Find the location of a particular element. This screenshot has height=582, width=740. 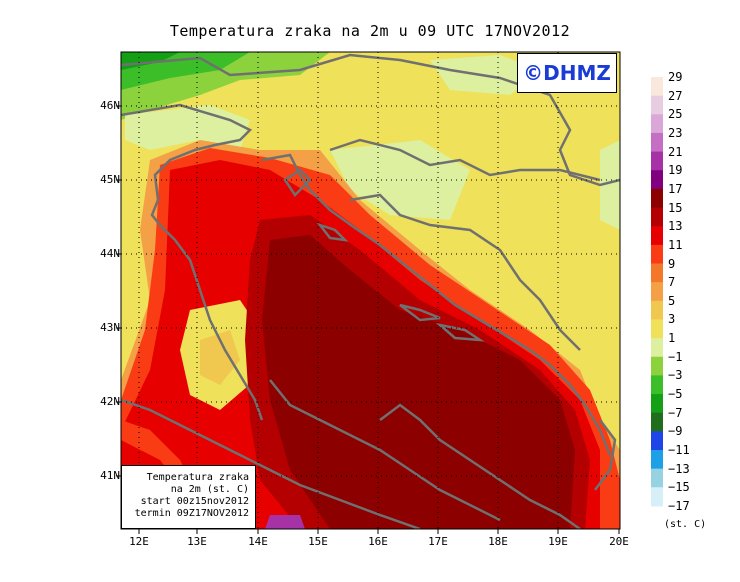

legend-label: 29 is located at coordinates (675, 77).